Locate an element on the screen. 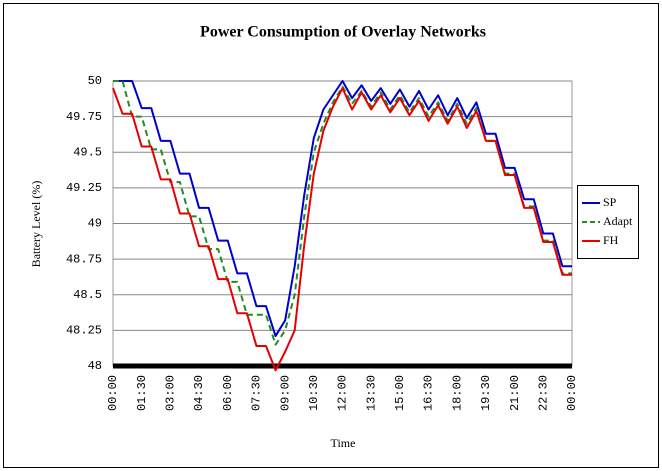 This screenshot has height=471, width=662. x-axis-label: Time is located at coordinates (343, 443).